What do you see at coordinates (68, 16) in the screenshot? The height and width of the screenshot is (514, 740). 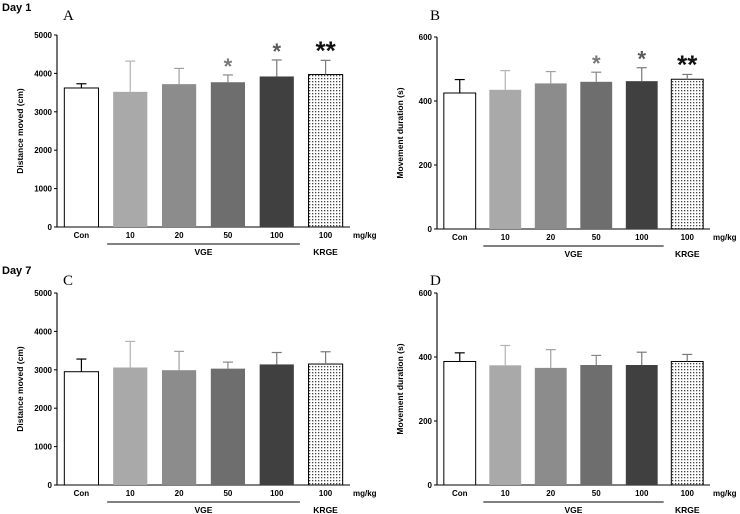 I see `panel-label: A` at bounding box center [68, 16].